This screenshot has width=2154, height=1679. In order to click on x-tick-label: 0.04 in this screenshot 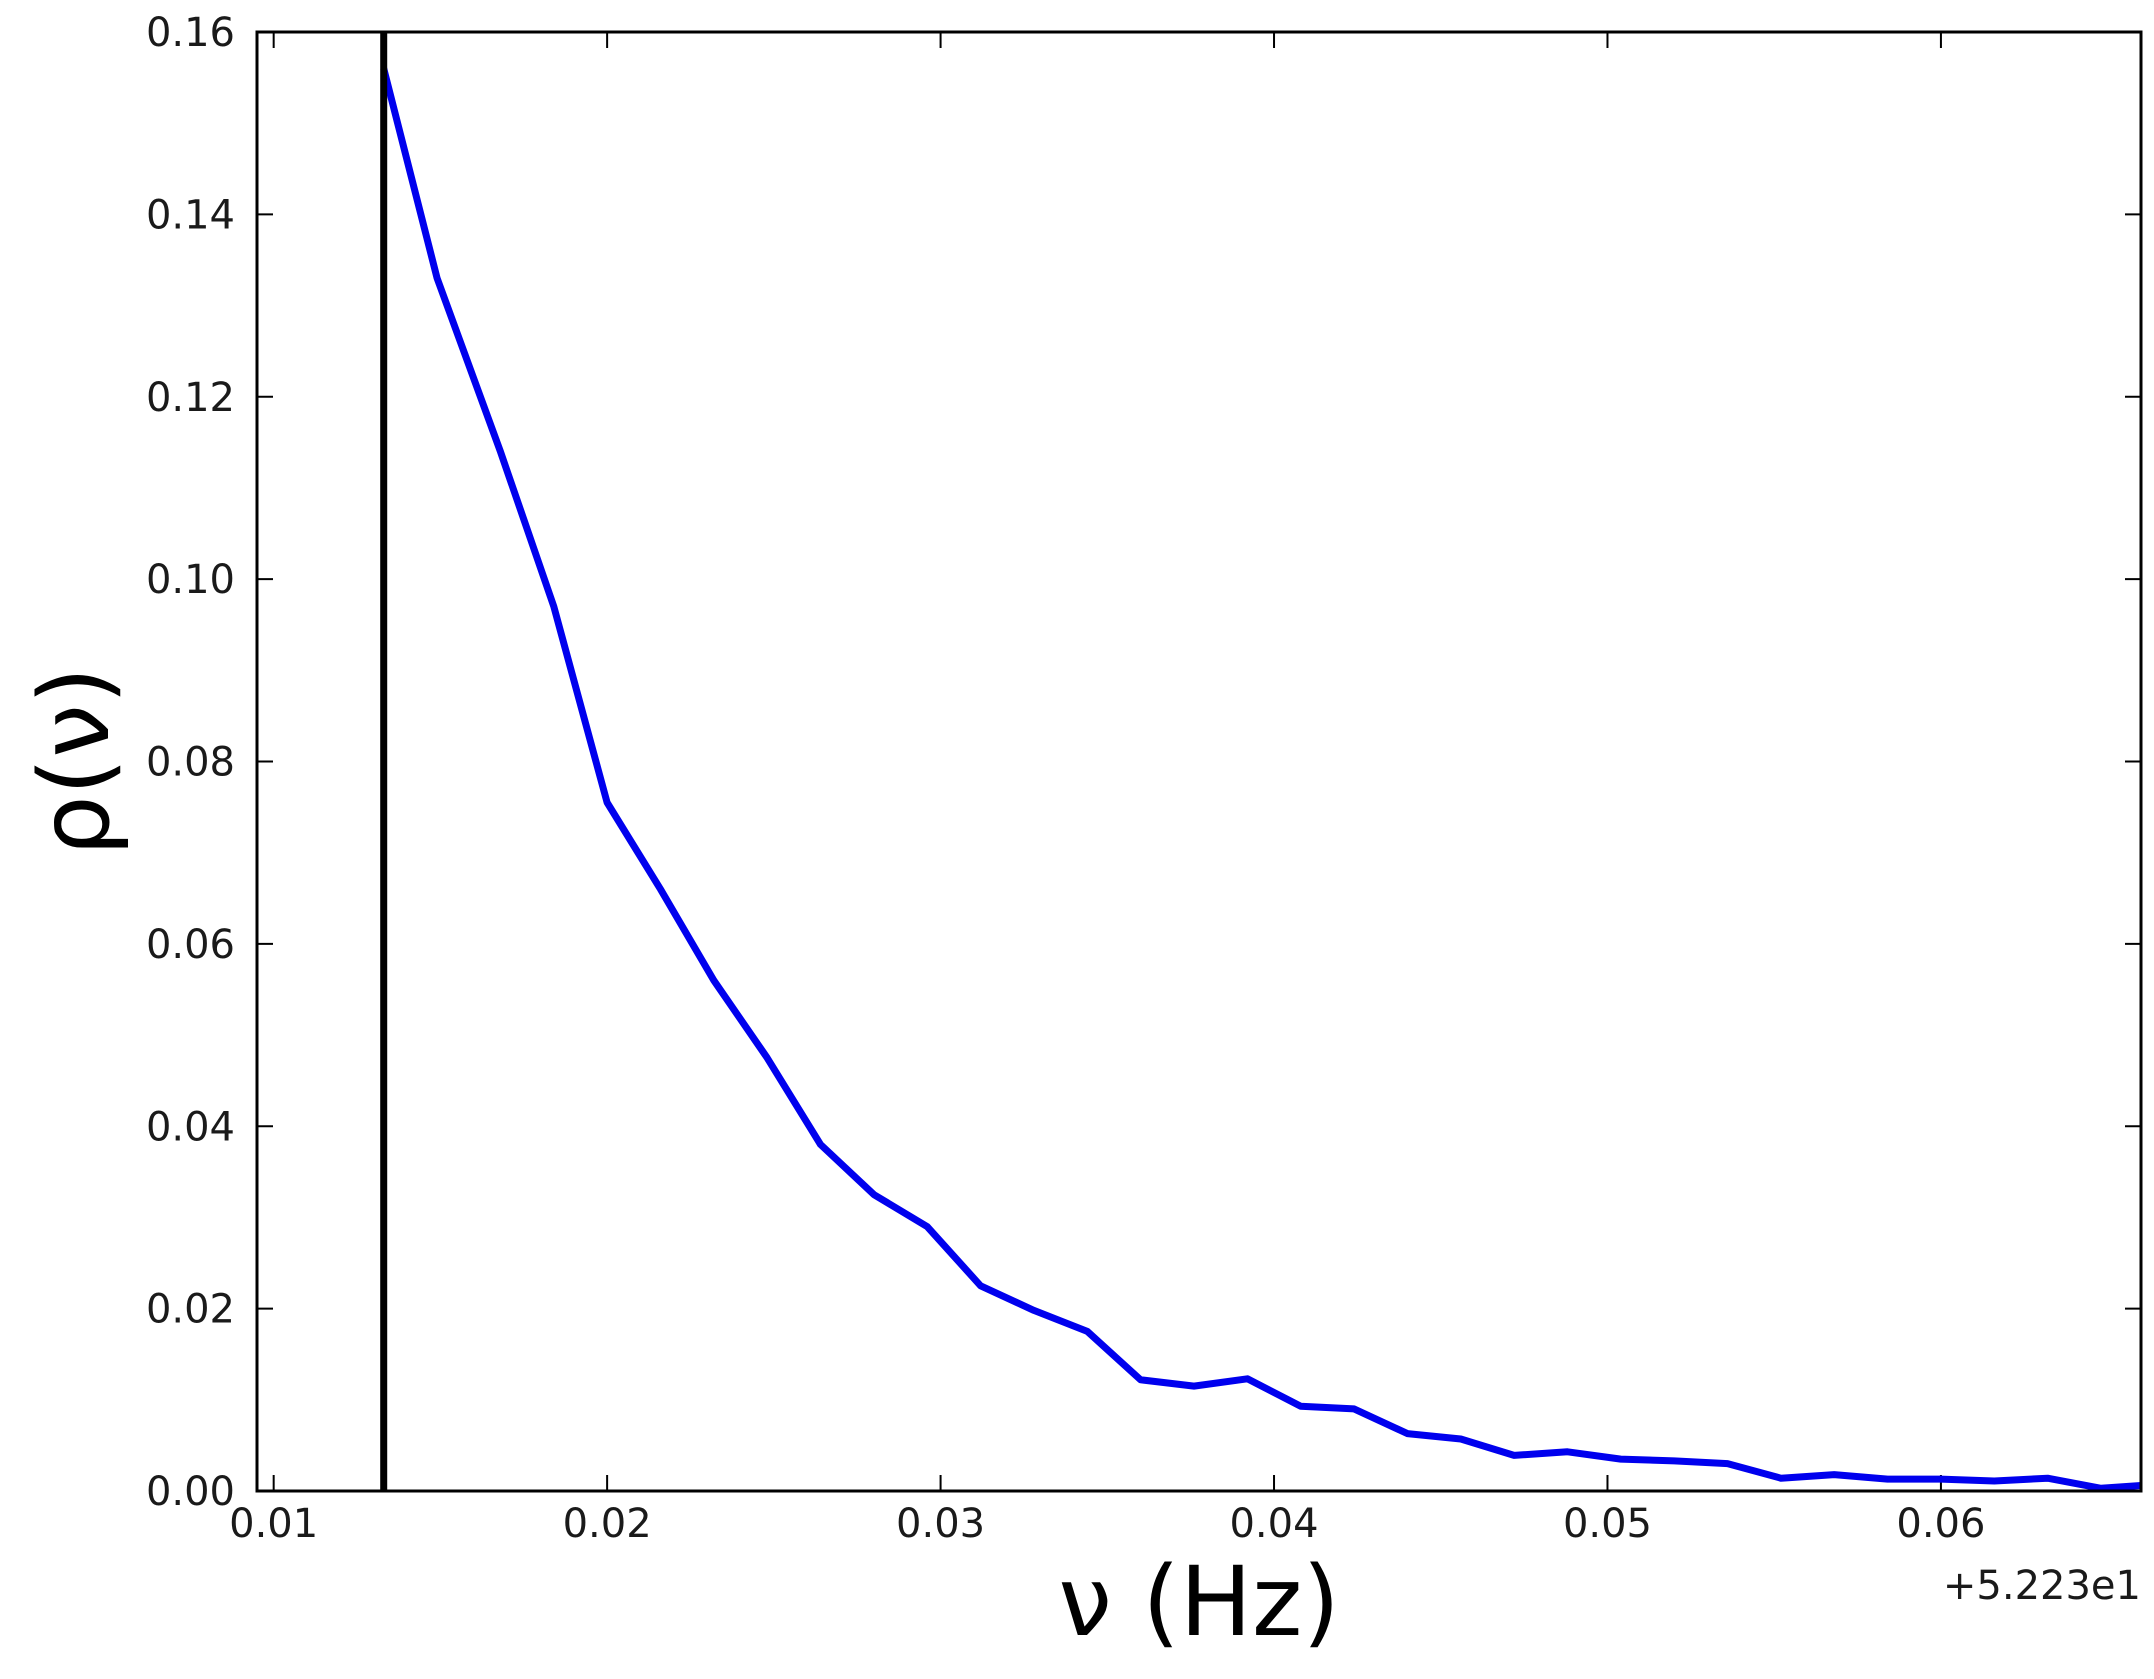, I will do `click(1273, 1524)`.